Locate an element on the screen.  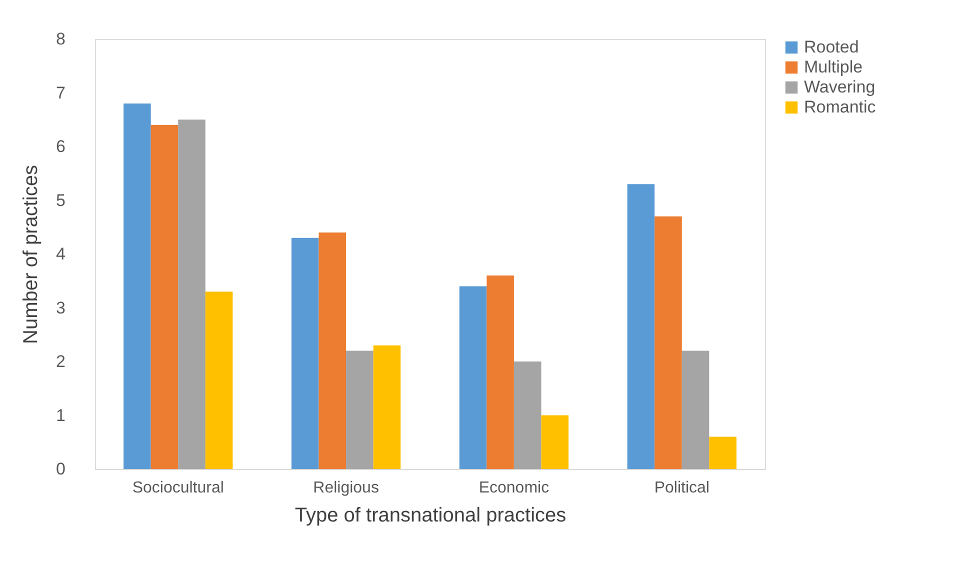
y-tick-label: 0 is located at coordinates (61, 469).